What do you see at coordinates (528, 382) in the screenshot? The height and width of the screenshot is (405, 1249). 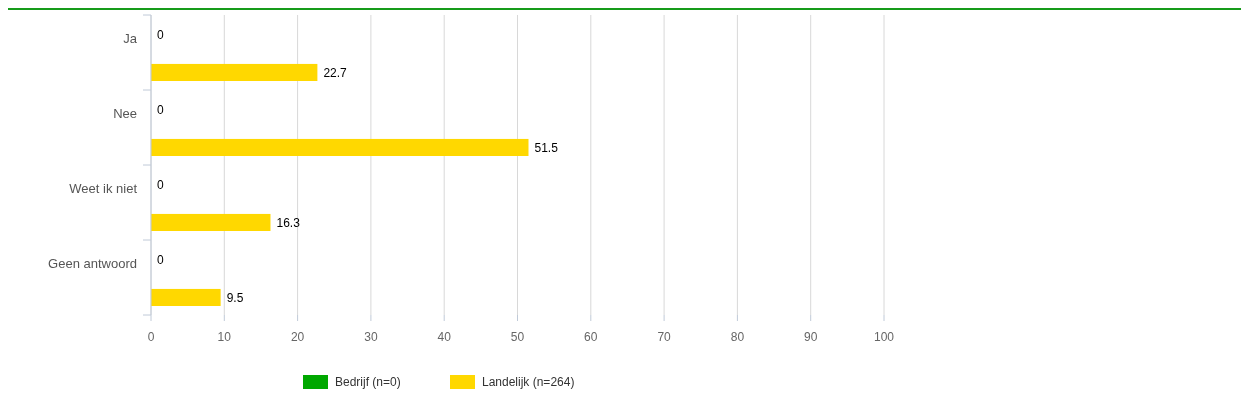 I see `legend-label: Landelijk (n=264)` at bounding box center [528, 382].